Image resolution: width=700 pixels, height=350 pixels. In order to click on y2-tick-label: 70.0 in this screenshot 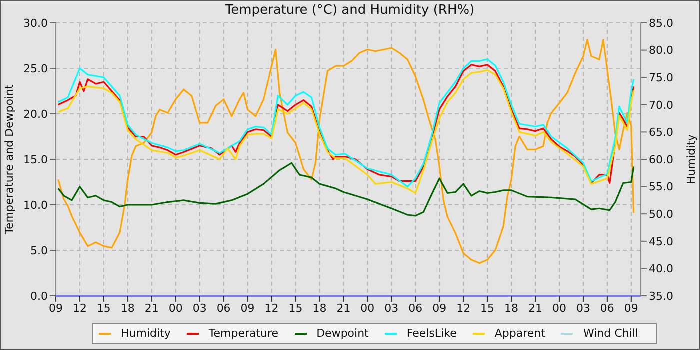, I will do `click(661, 105)`.